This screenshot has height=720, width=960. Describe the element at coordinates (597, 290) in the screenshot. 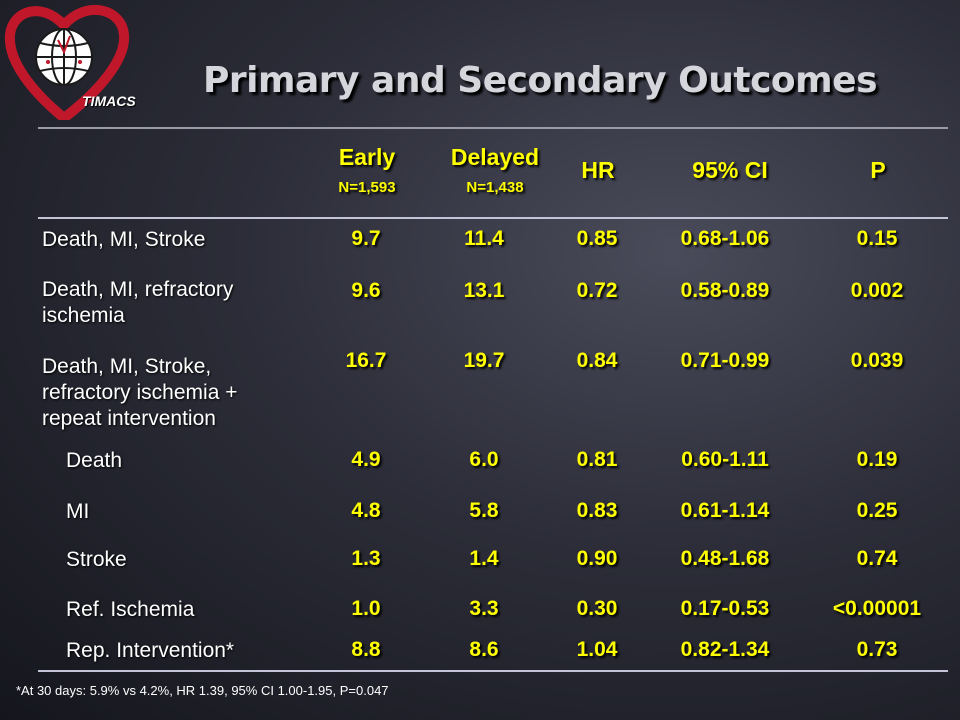

I see `cell-hr: 0.72` at that location.